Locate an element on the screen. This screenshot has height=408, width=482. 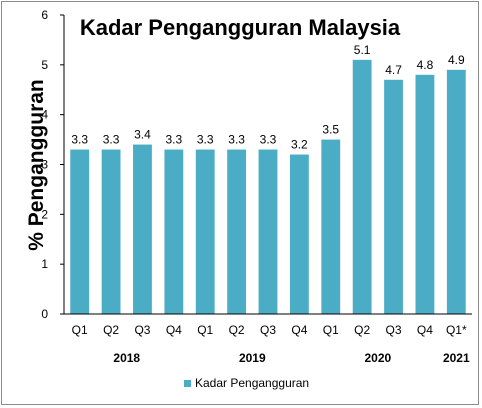
y-axis-label: % Pengangguran is located at coordinates (36, 165).